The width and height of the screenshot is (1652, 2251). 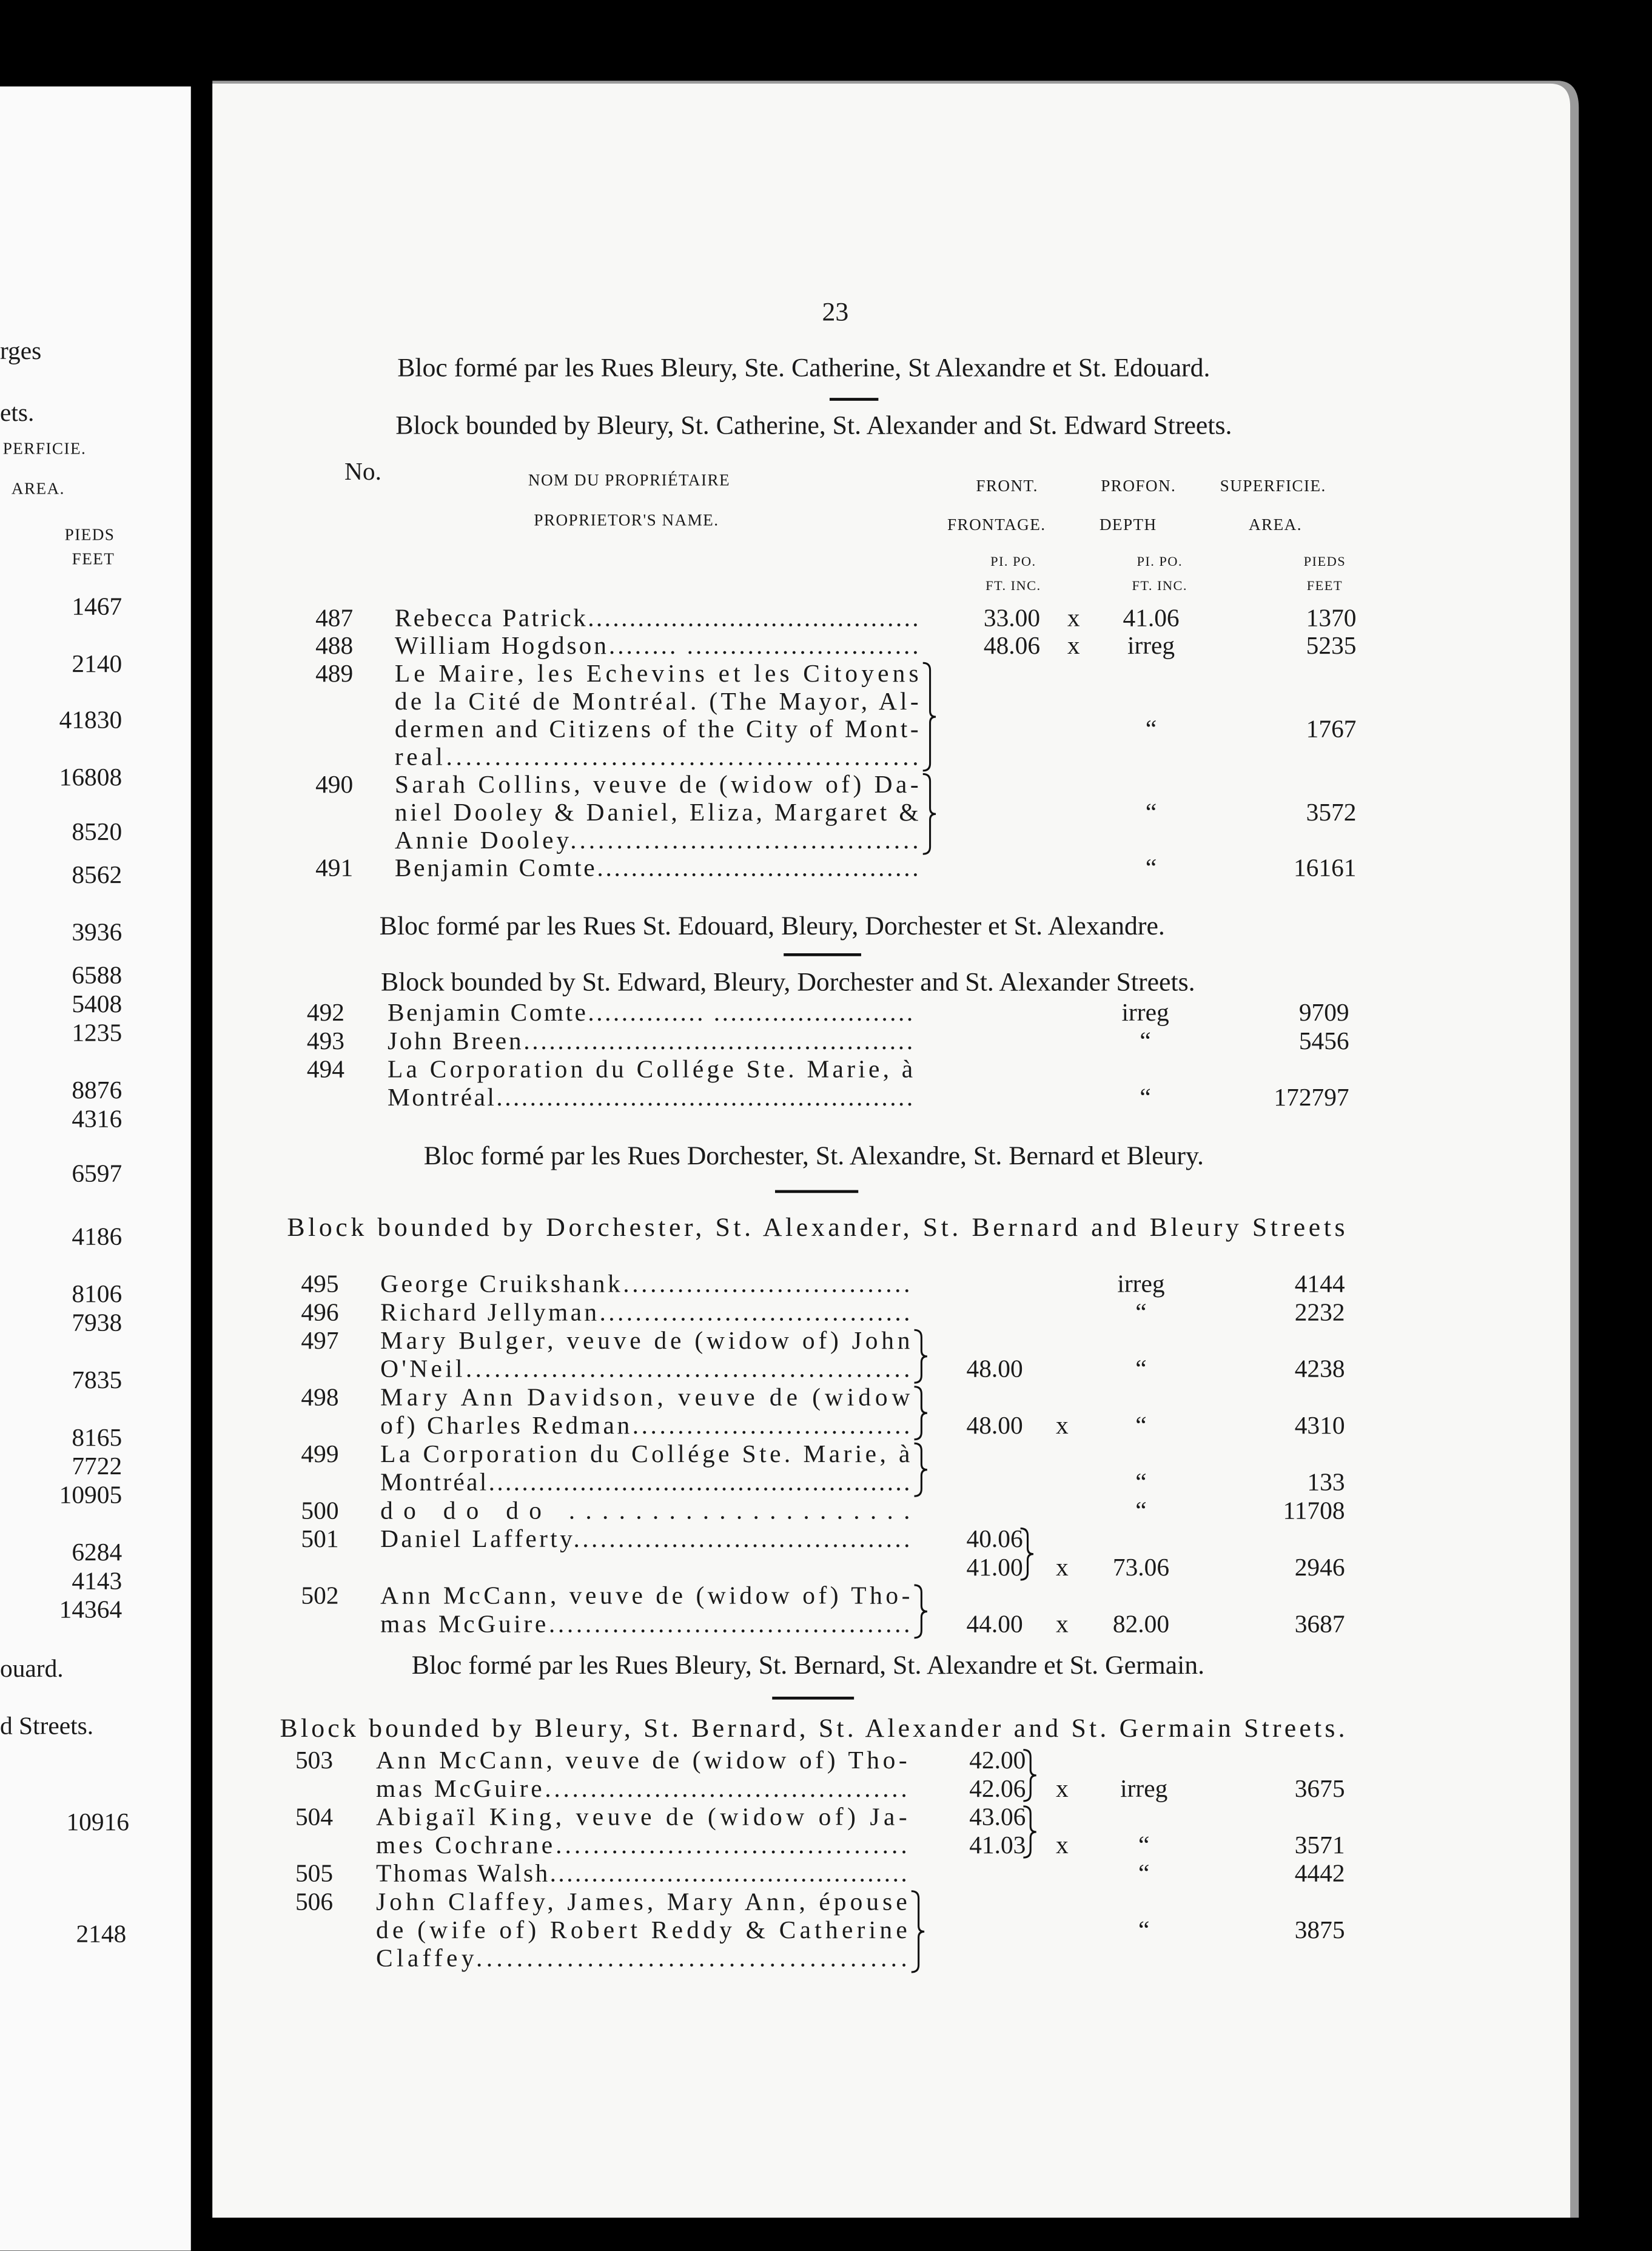 What do you see at coordinates (1141, 1284) in the screenshot?
I see `depth: irreg` at bounding box center [1141, 1284].